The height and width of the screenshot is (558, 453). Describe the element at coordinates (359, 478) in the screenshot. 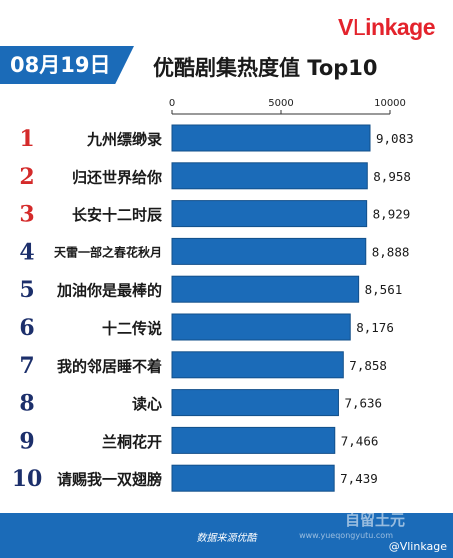

I see `value-label: 7,439` at that location.